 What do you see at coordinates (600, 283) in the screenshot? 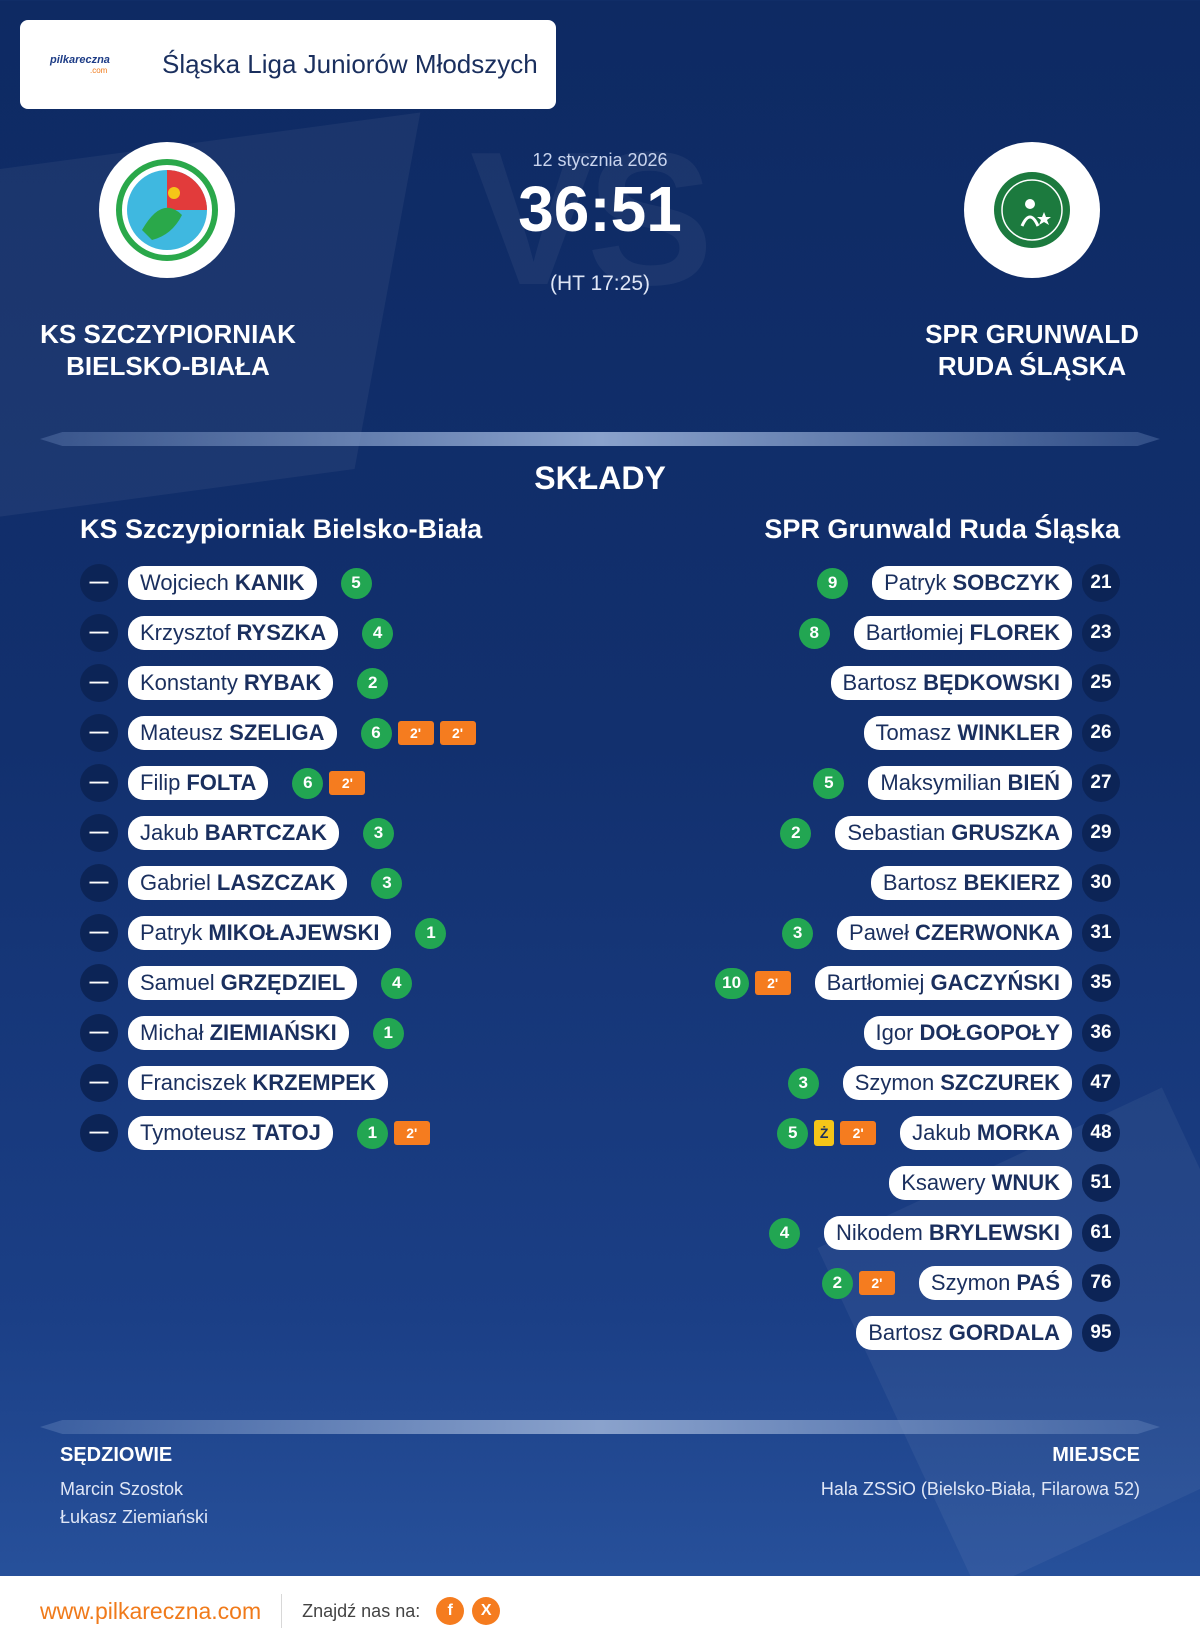
I see `halftime-score: (HT 17:25)` at bounding box center [600, 283].